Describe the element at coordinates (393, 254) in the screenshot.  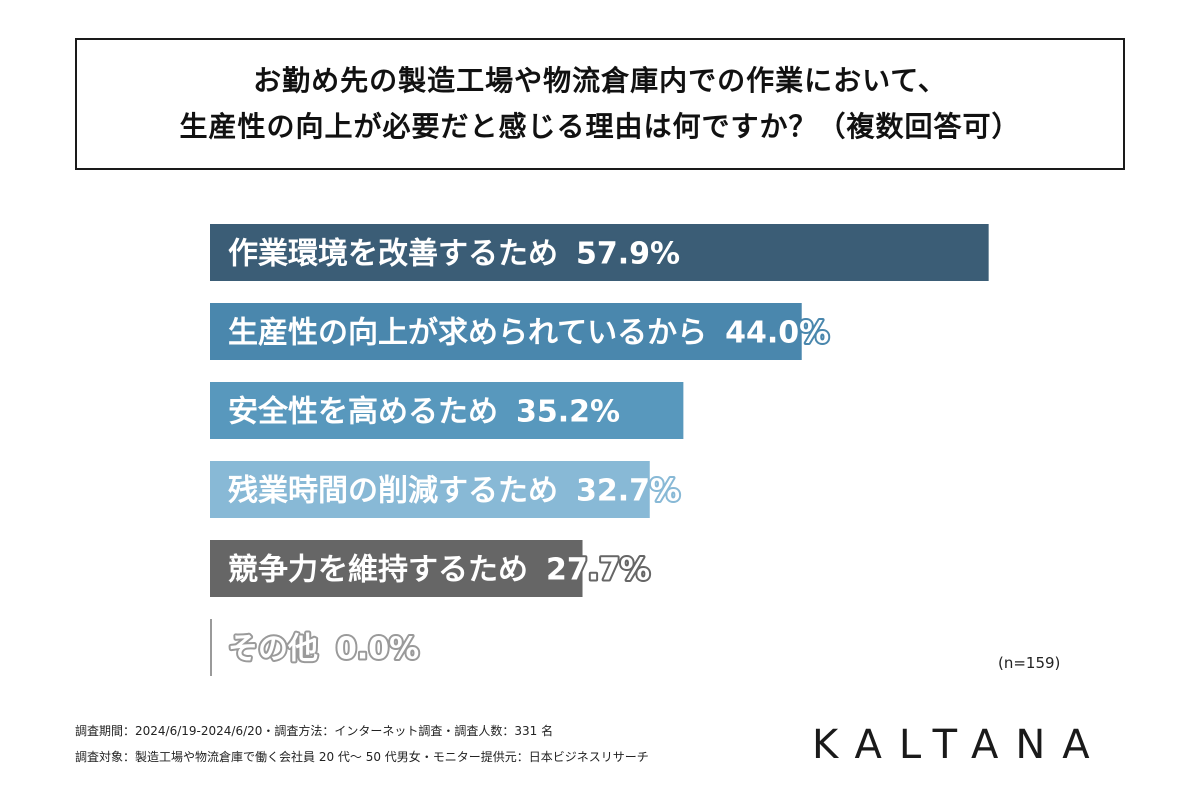
I see `category-label: 作業環境を改善するため` at that location.